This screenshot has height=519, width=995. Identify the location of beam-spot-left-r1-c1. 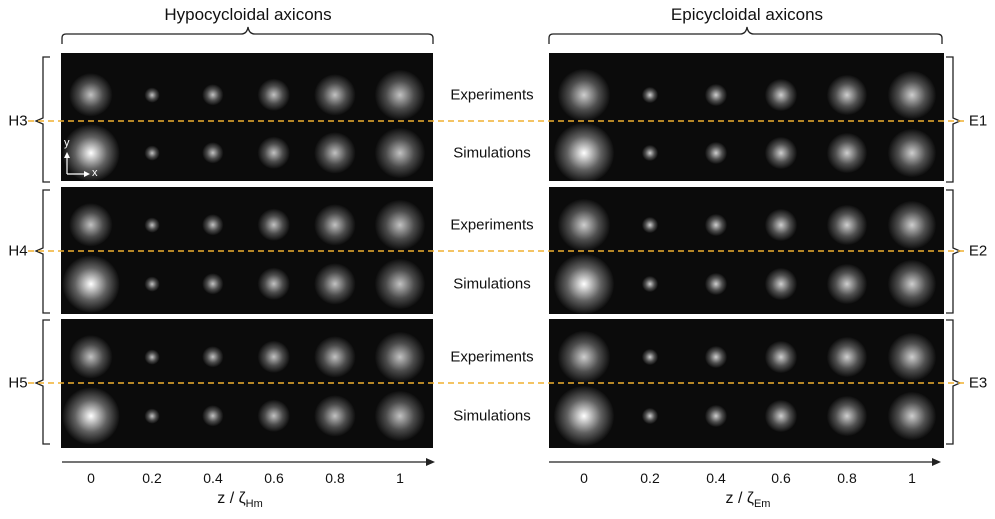
(152, 153).